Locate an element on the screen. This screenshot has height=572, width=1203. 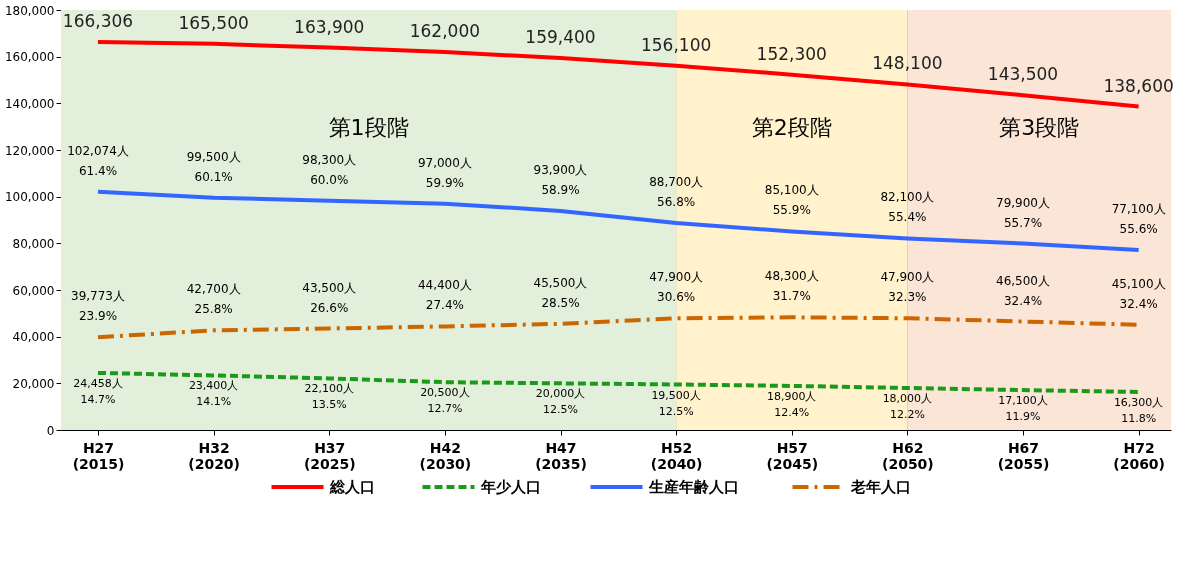
data-label: 24,458人 14.7% is located at coordinates (98, 391).